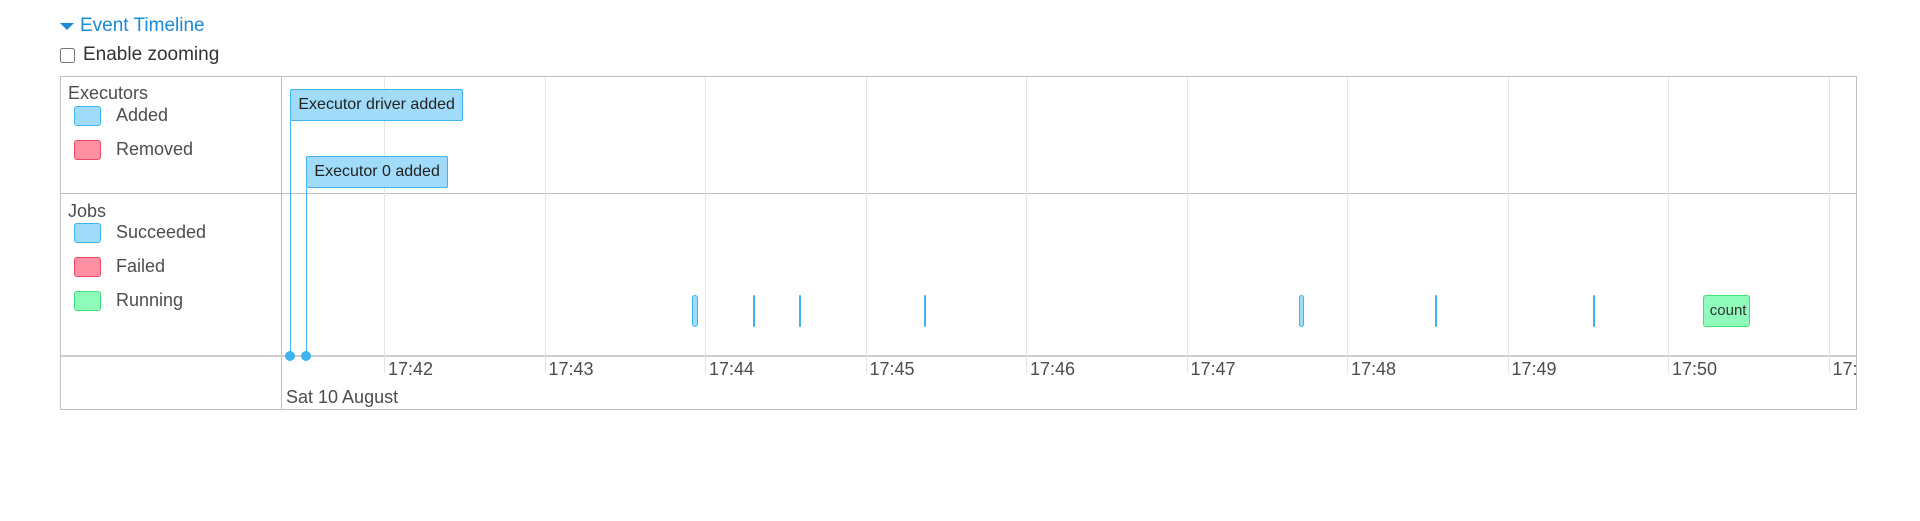 Image resolution: width=1920 pixels, height=521 pixels. I want to click on event-timeline-toggle: Event Timeline, so click(132, 26).